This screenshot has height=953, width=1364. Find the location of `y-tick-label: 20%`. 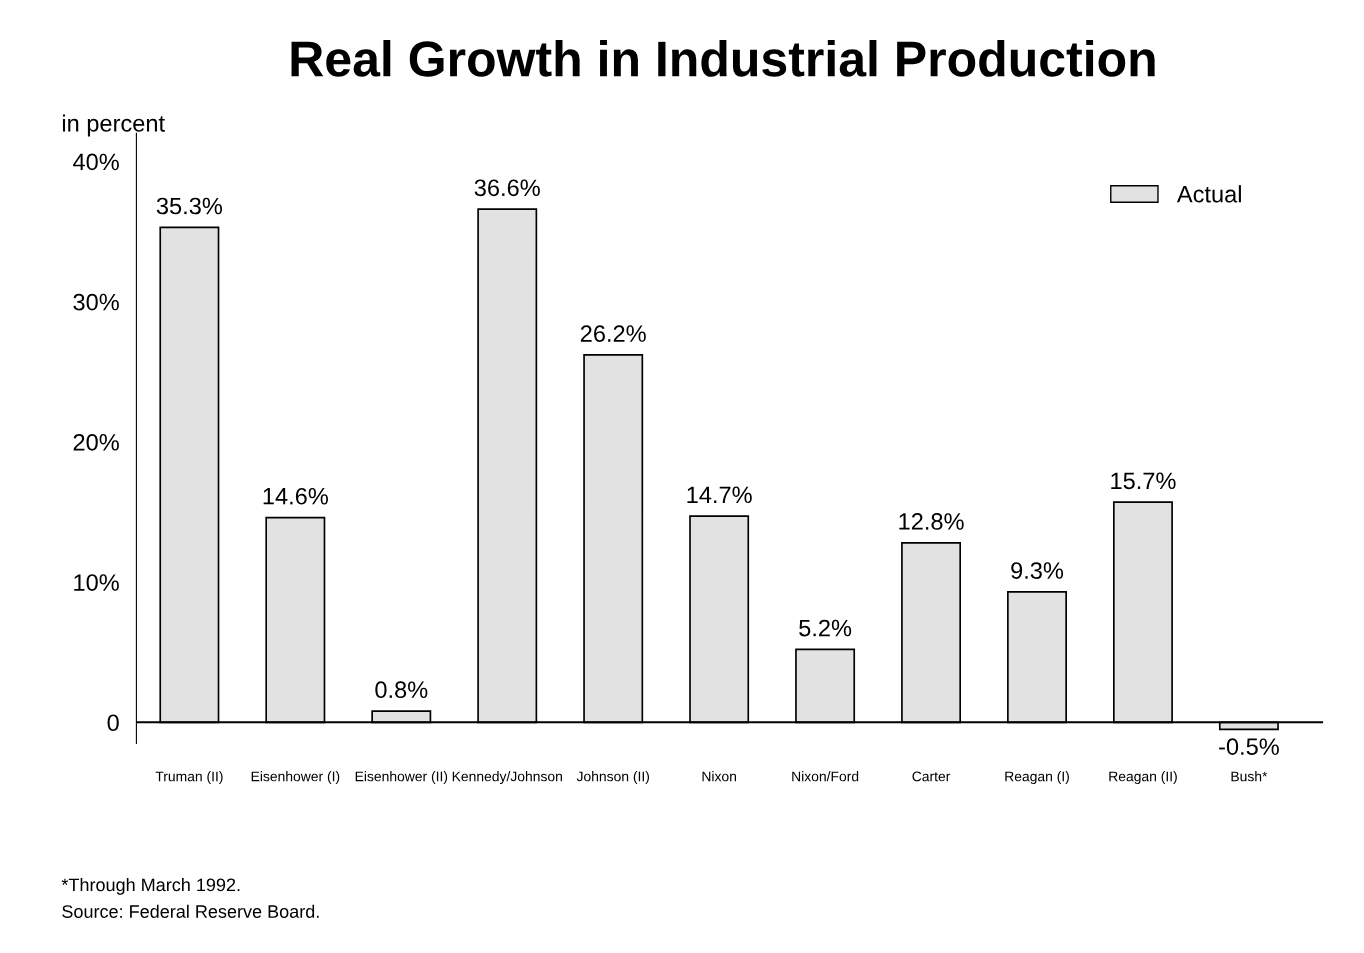

y-tick-label: 20% is located at coordinates (96, 442).